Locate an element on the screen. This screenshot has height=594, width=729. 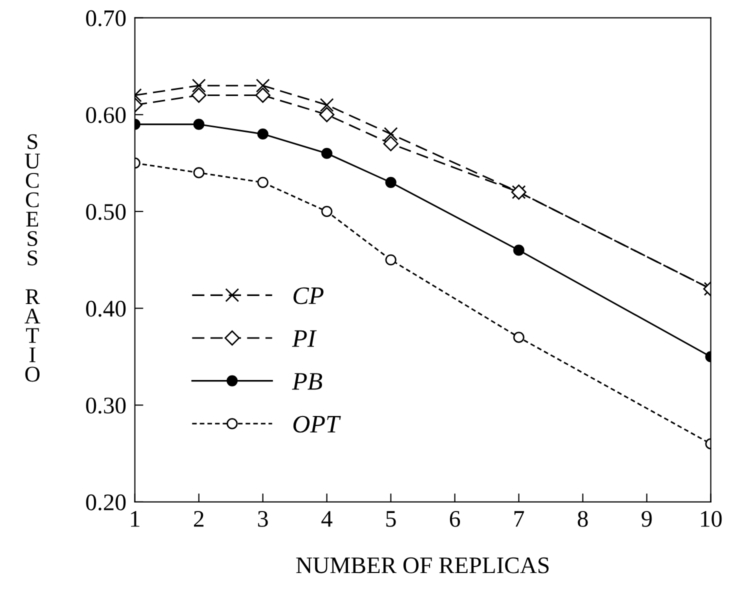
x-tick-label: 8 is located at coordinates (583, 518).